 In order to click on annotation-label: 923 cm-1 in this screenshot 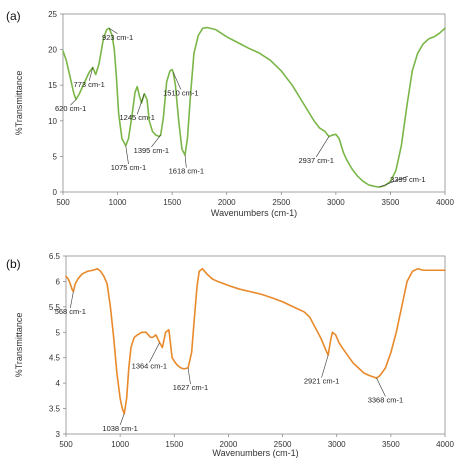, I will do `click(117, 37)`.